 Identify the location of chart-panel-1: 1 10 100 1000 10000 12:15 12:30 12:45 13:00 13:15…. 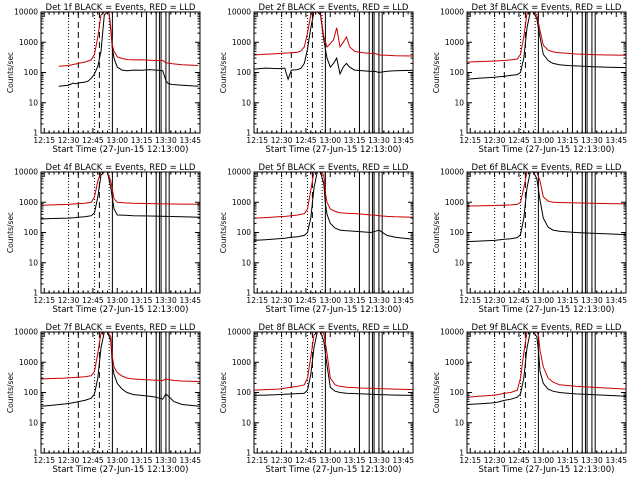
(103, 79).